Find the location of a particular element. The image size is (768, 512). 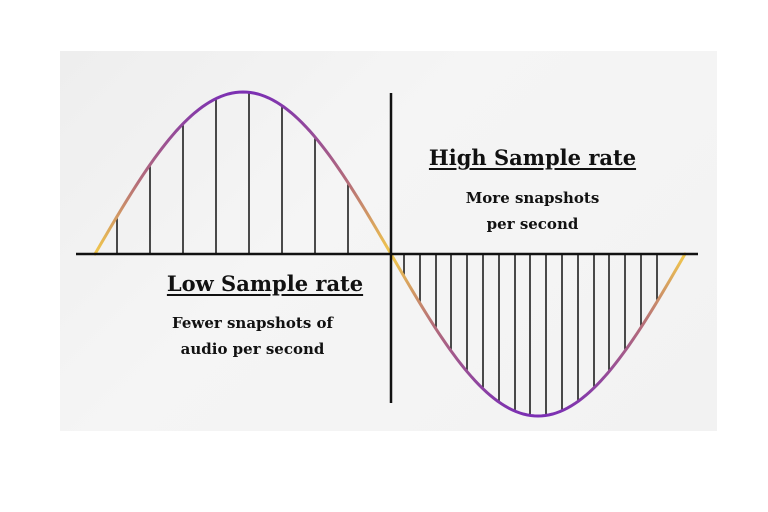

high-caption-line-1: More snapshots is located at coordinates (532, 198).